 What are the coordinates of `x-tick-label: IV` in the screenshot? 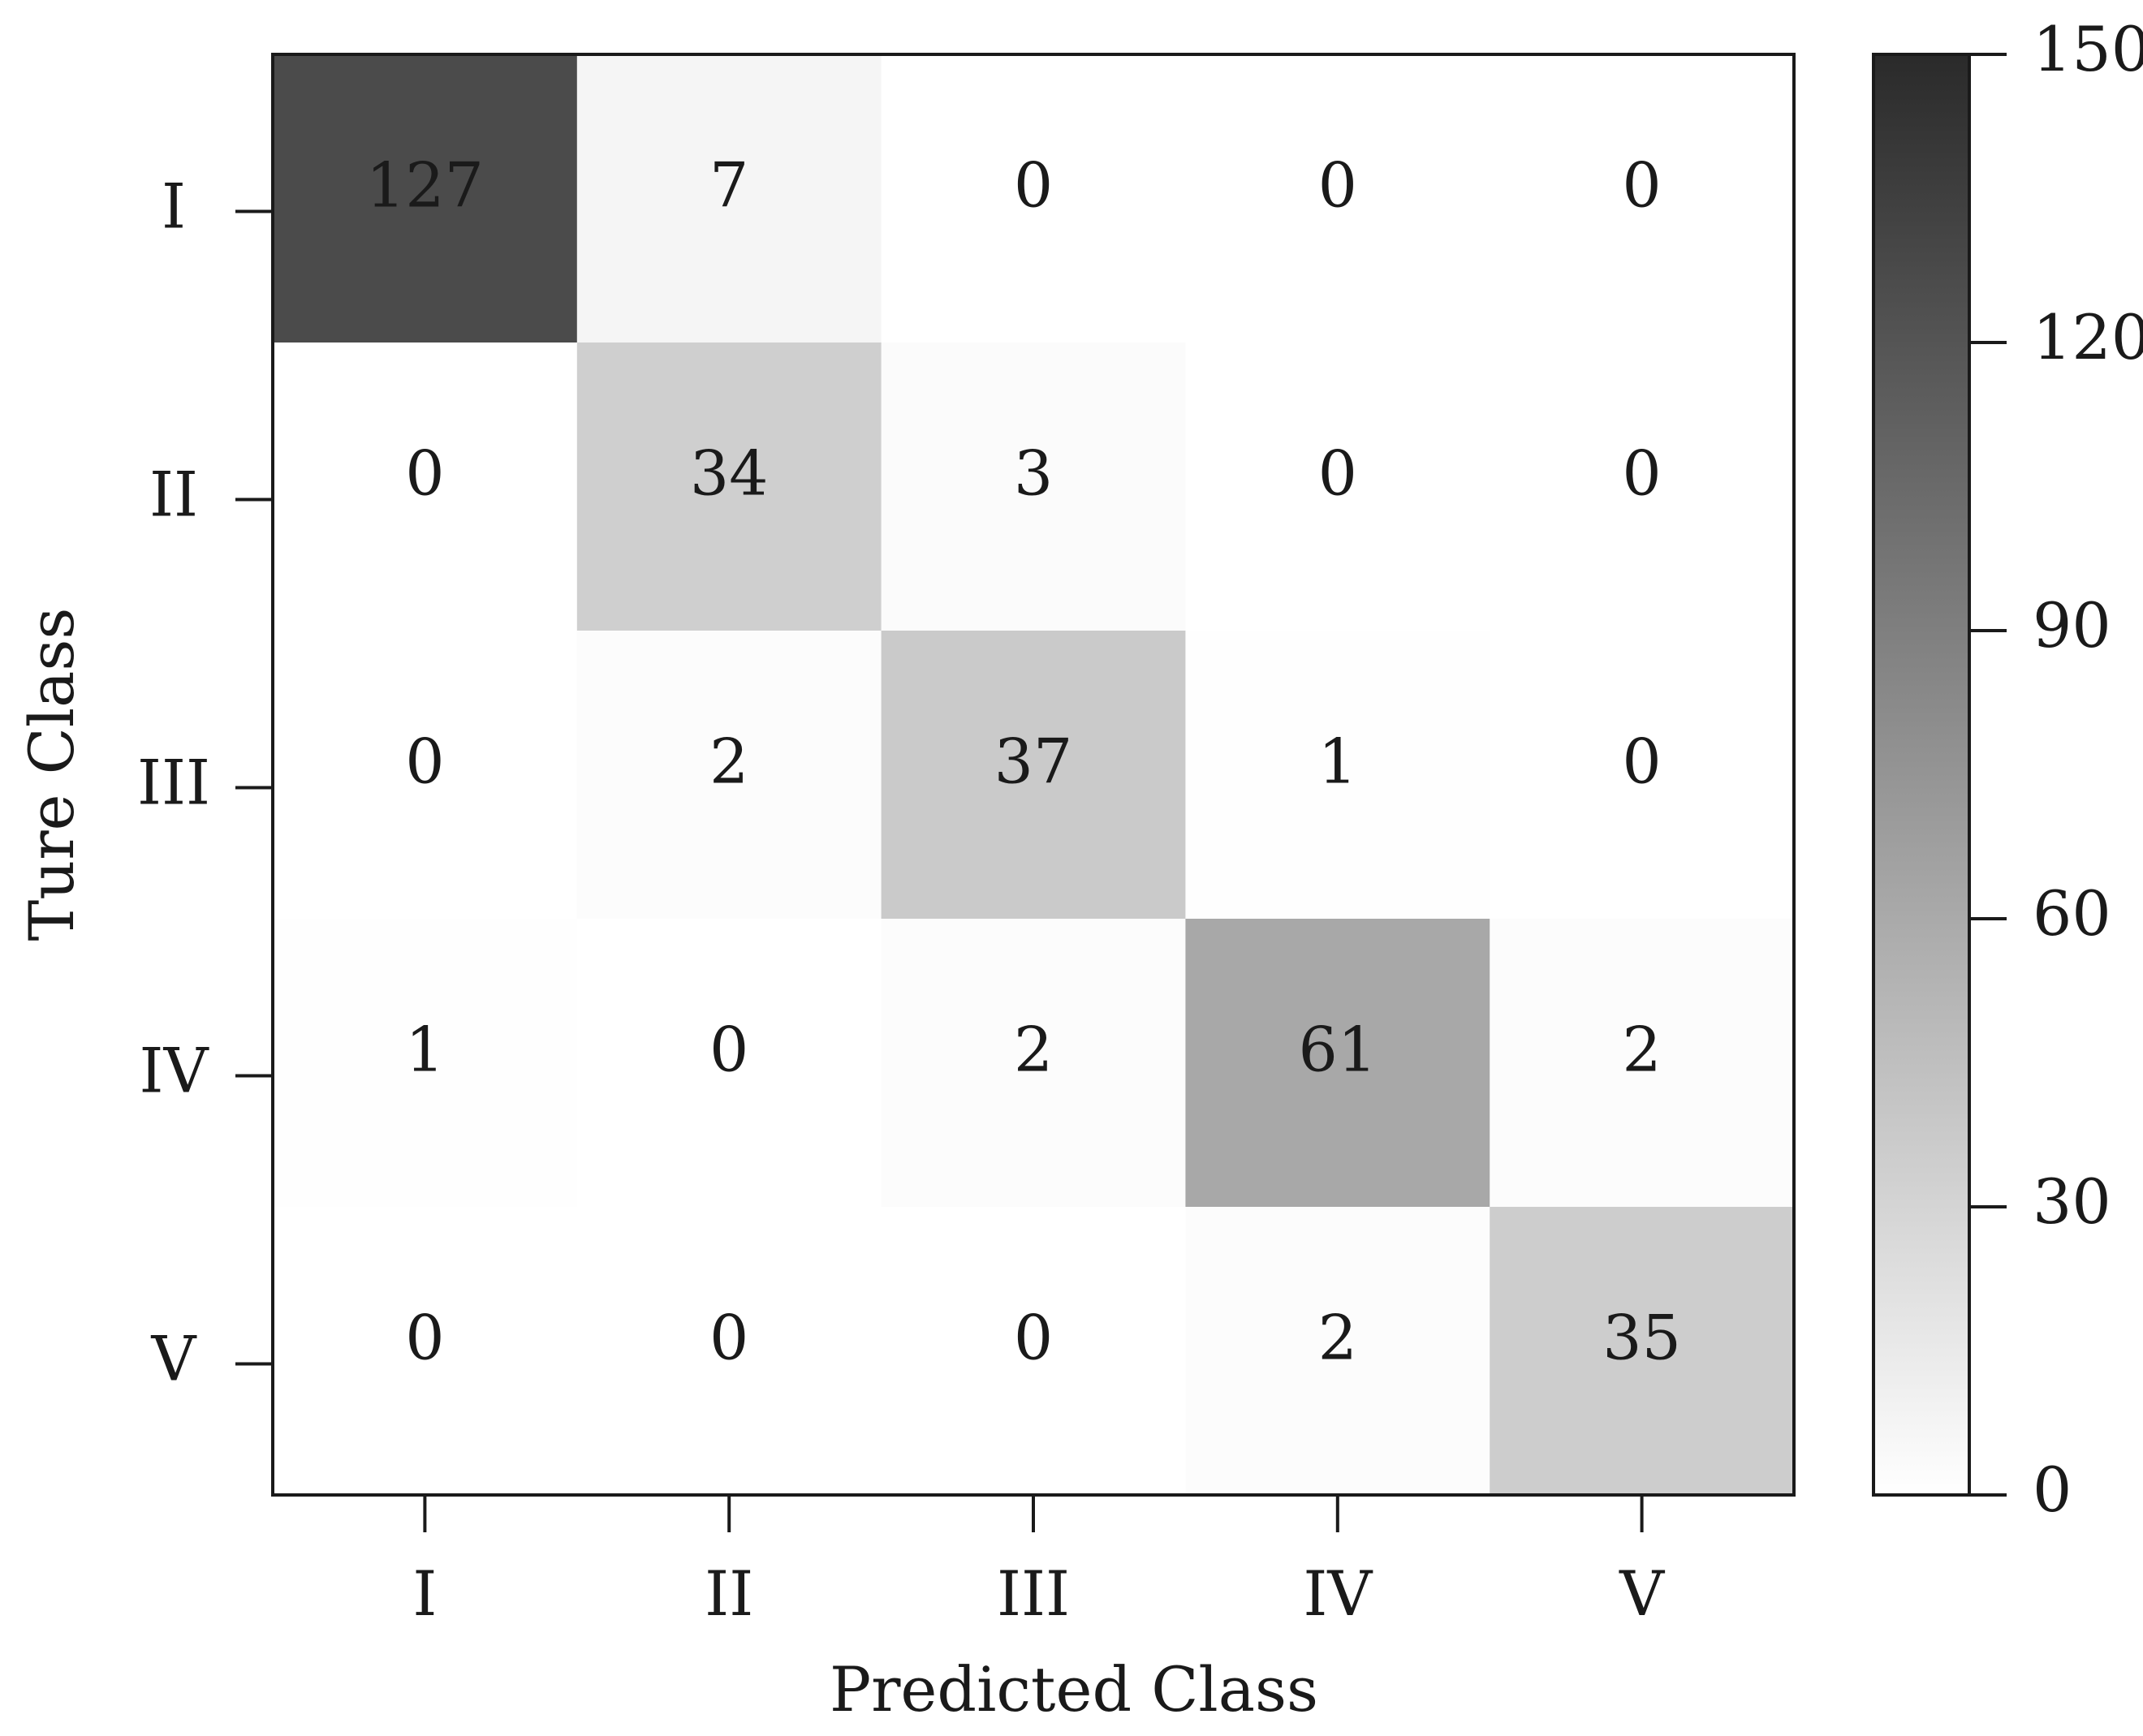 It's located at (1338, 1594).